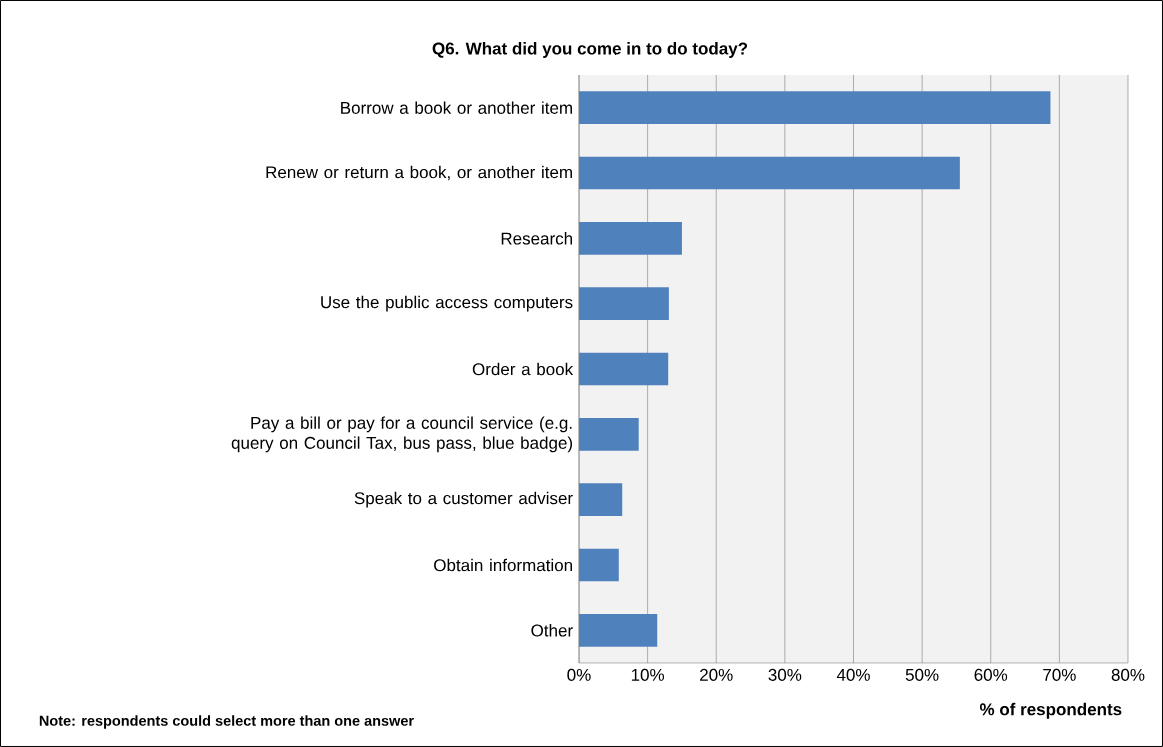 The image size is (1163, 747). I want to click on x-tick-label: 40%, so click(853, 674).